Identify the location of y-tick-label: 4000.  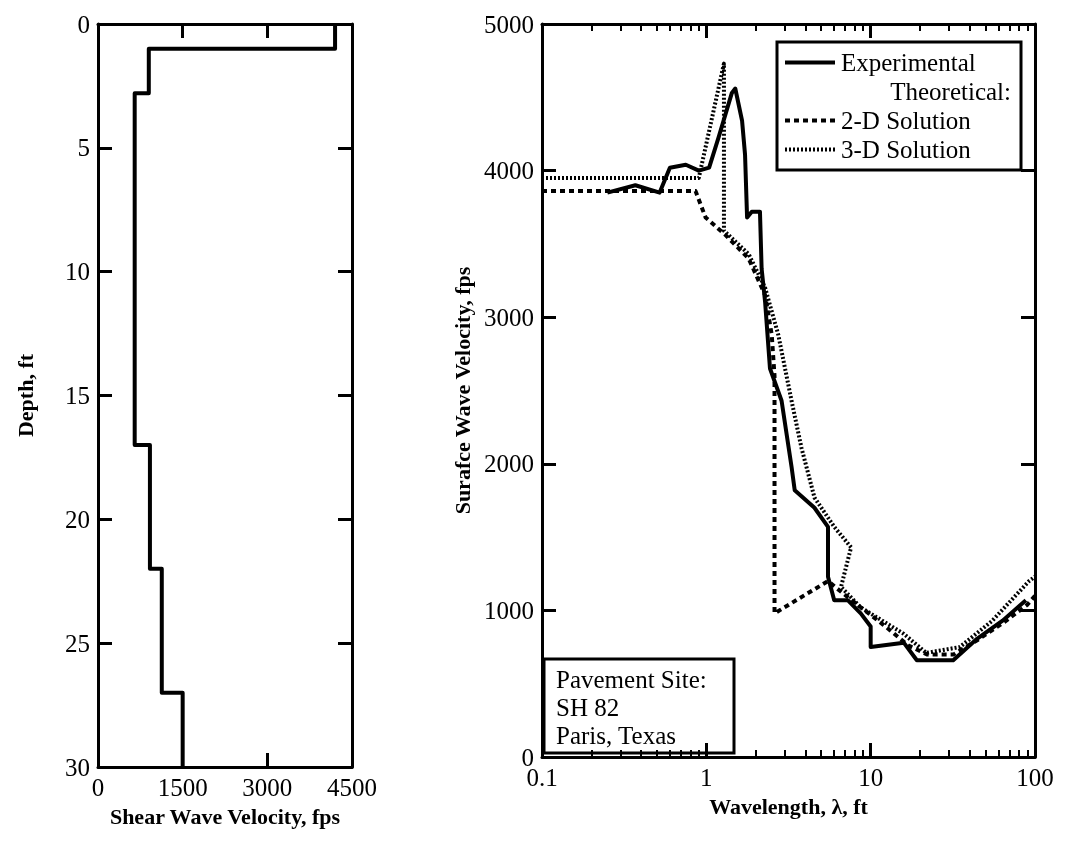
(509, 171).